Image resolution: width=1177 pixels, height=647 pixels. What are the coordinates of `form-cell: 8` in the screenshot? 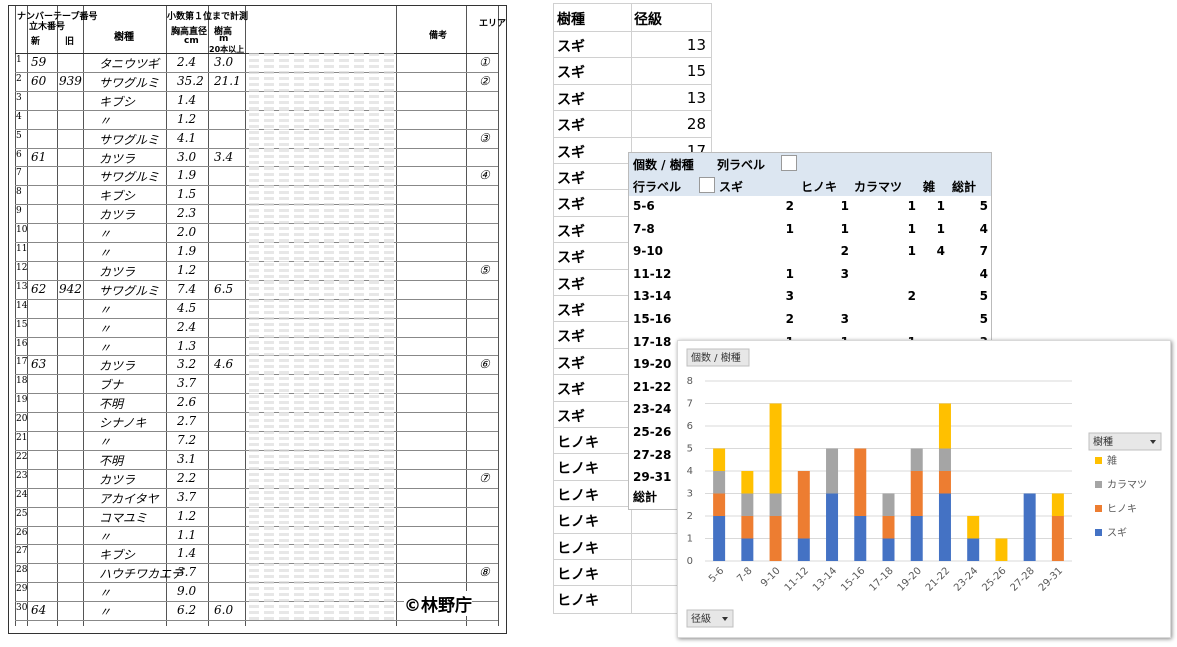 It's located at (19, 192).